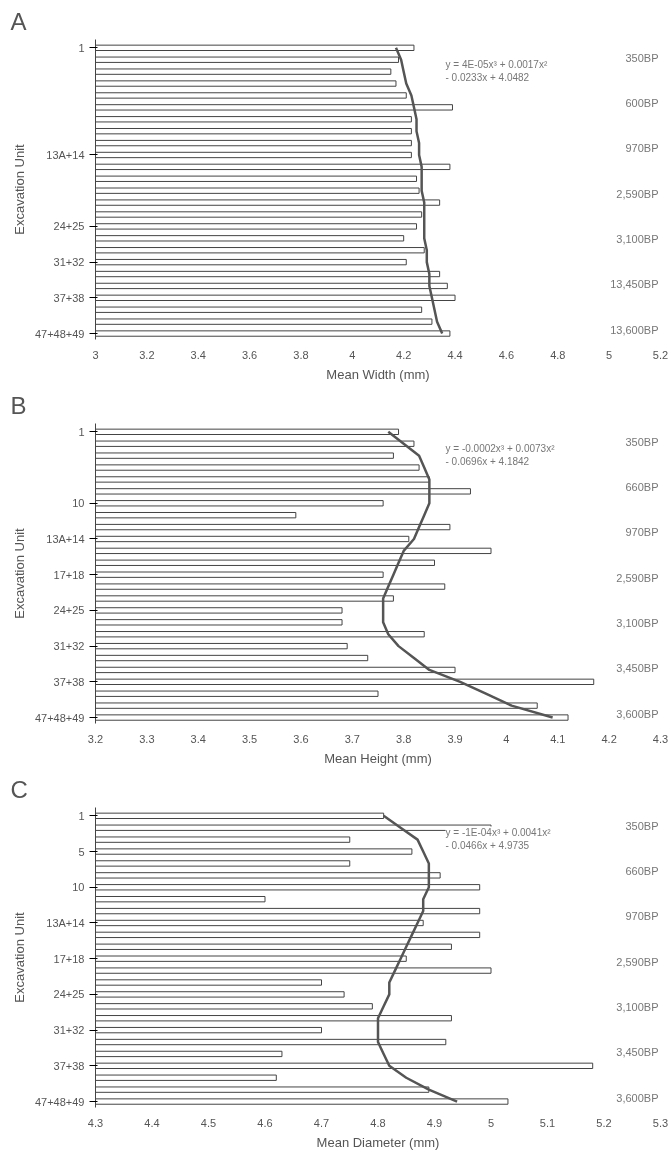 The height and width of the screenshot is (1157, 672). Describe the element at coordinates (18, 21) in the screenshot. I see `chart-title: A` at that location.